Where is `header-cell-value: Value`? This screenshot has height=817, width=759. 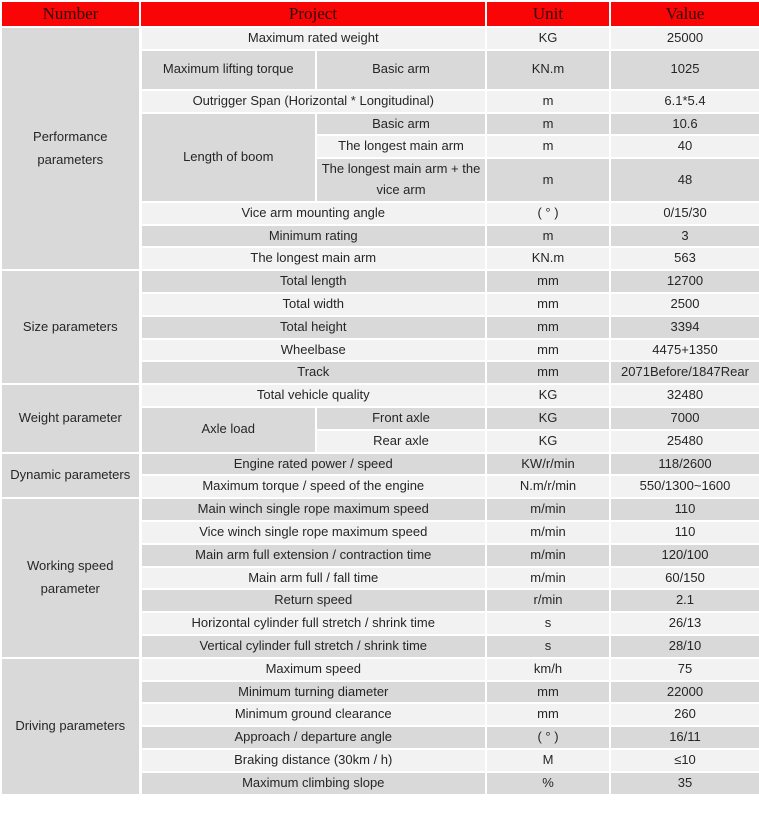
header-cell-value: Value is located at coordinates (684, 14).